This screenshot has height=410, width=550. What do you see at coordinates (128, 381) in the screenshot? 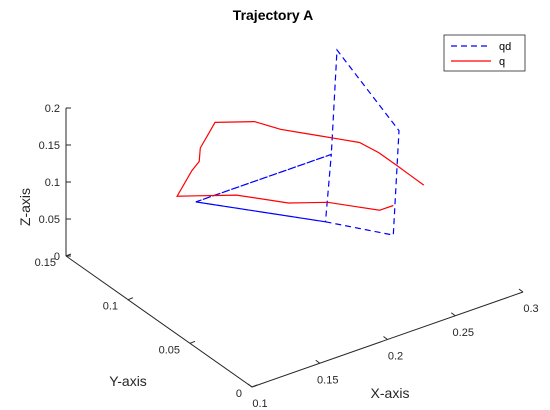
I see `y-axis-label: Y-axis` at bounding box center [128, 381].